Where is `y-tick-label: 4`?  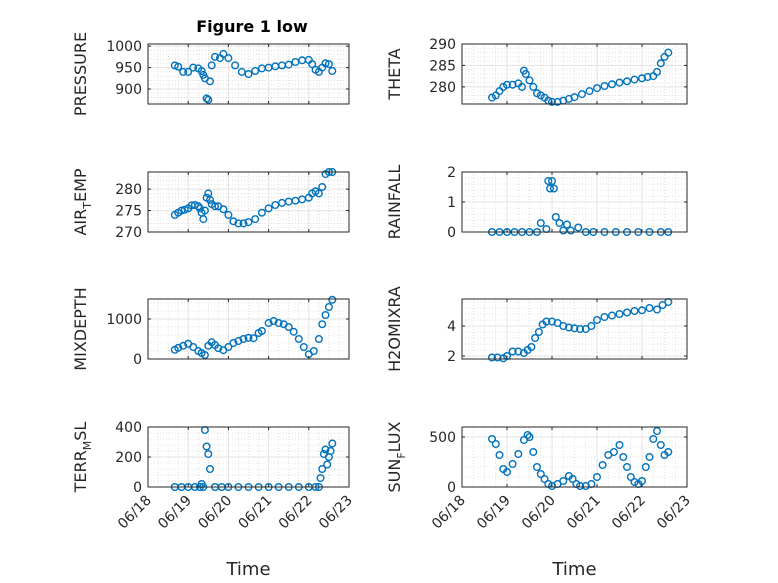 y-tick-label: 4 is located at coordinates (451, 327).